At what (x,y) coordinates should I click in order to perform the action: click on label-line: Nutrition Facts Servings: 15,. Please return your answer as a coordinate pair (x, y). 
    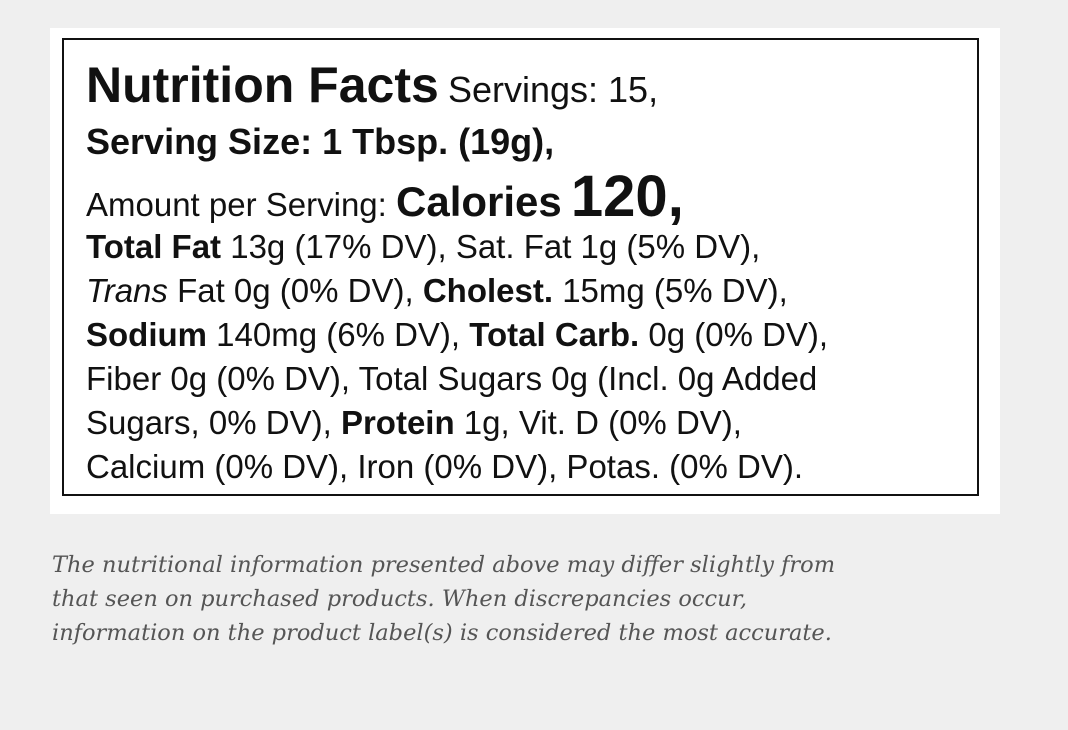
    Looking at the image, I should click on (372, 85).